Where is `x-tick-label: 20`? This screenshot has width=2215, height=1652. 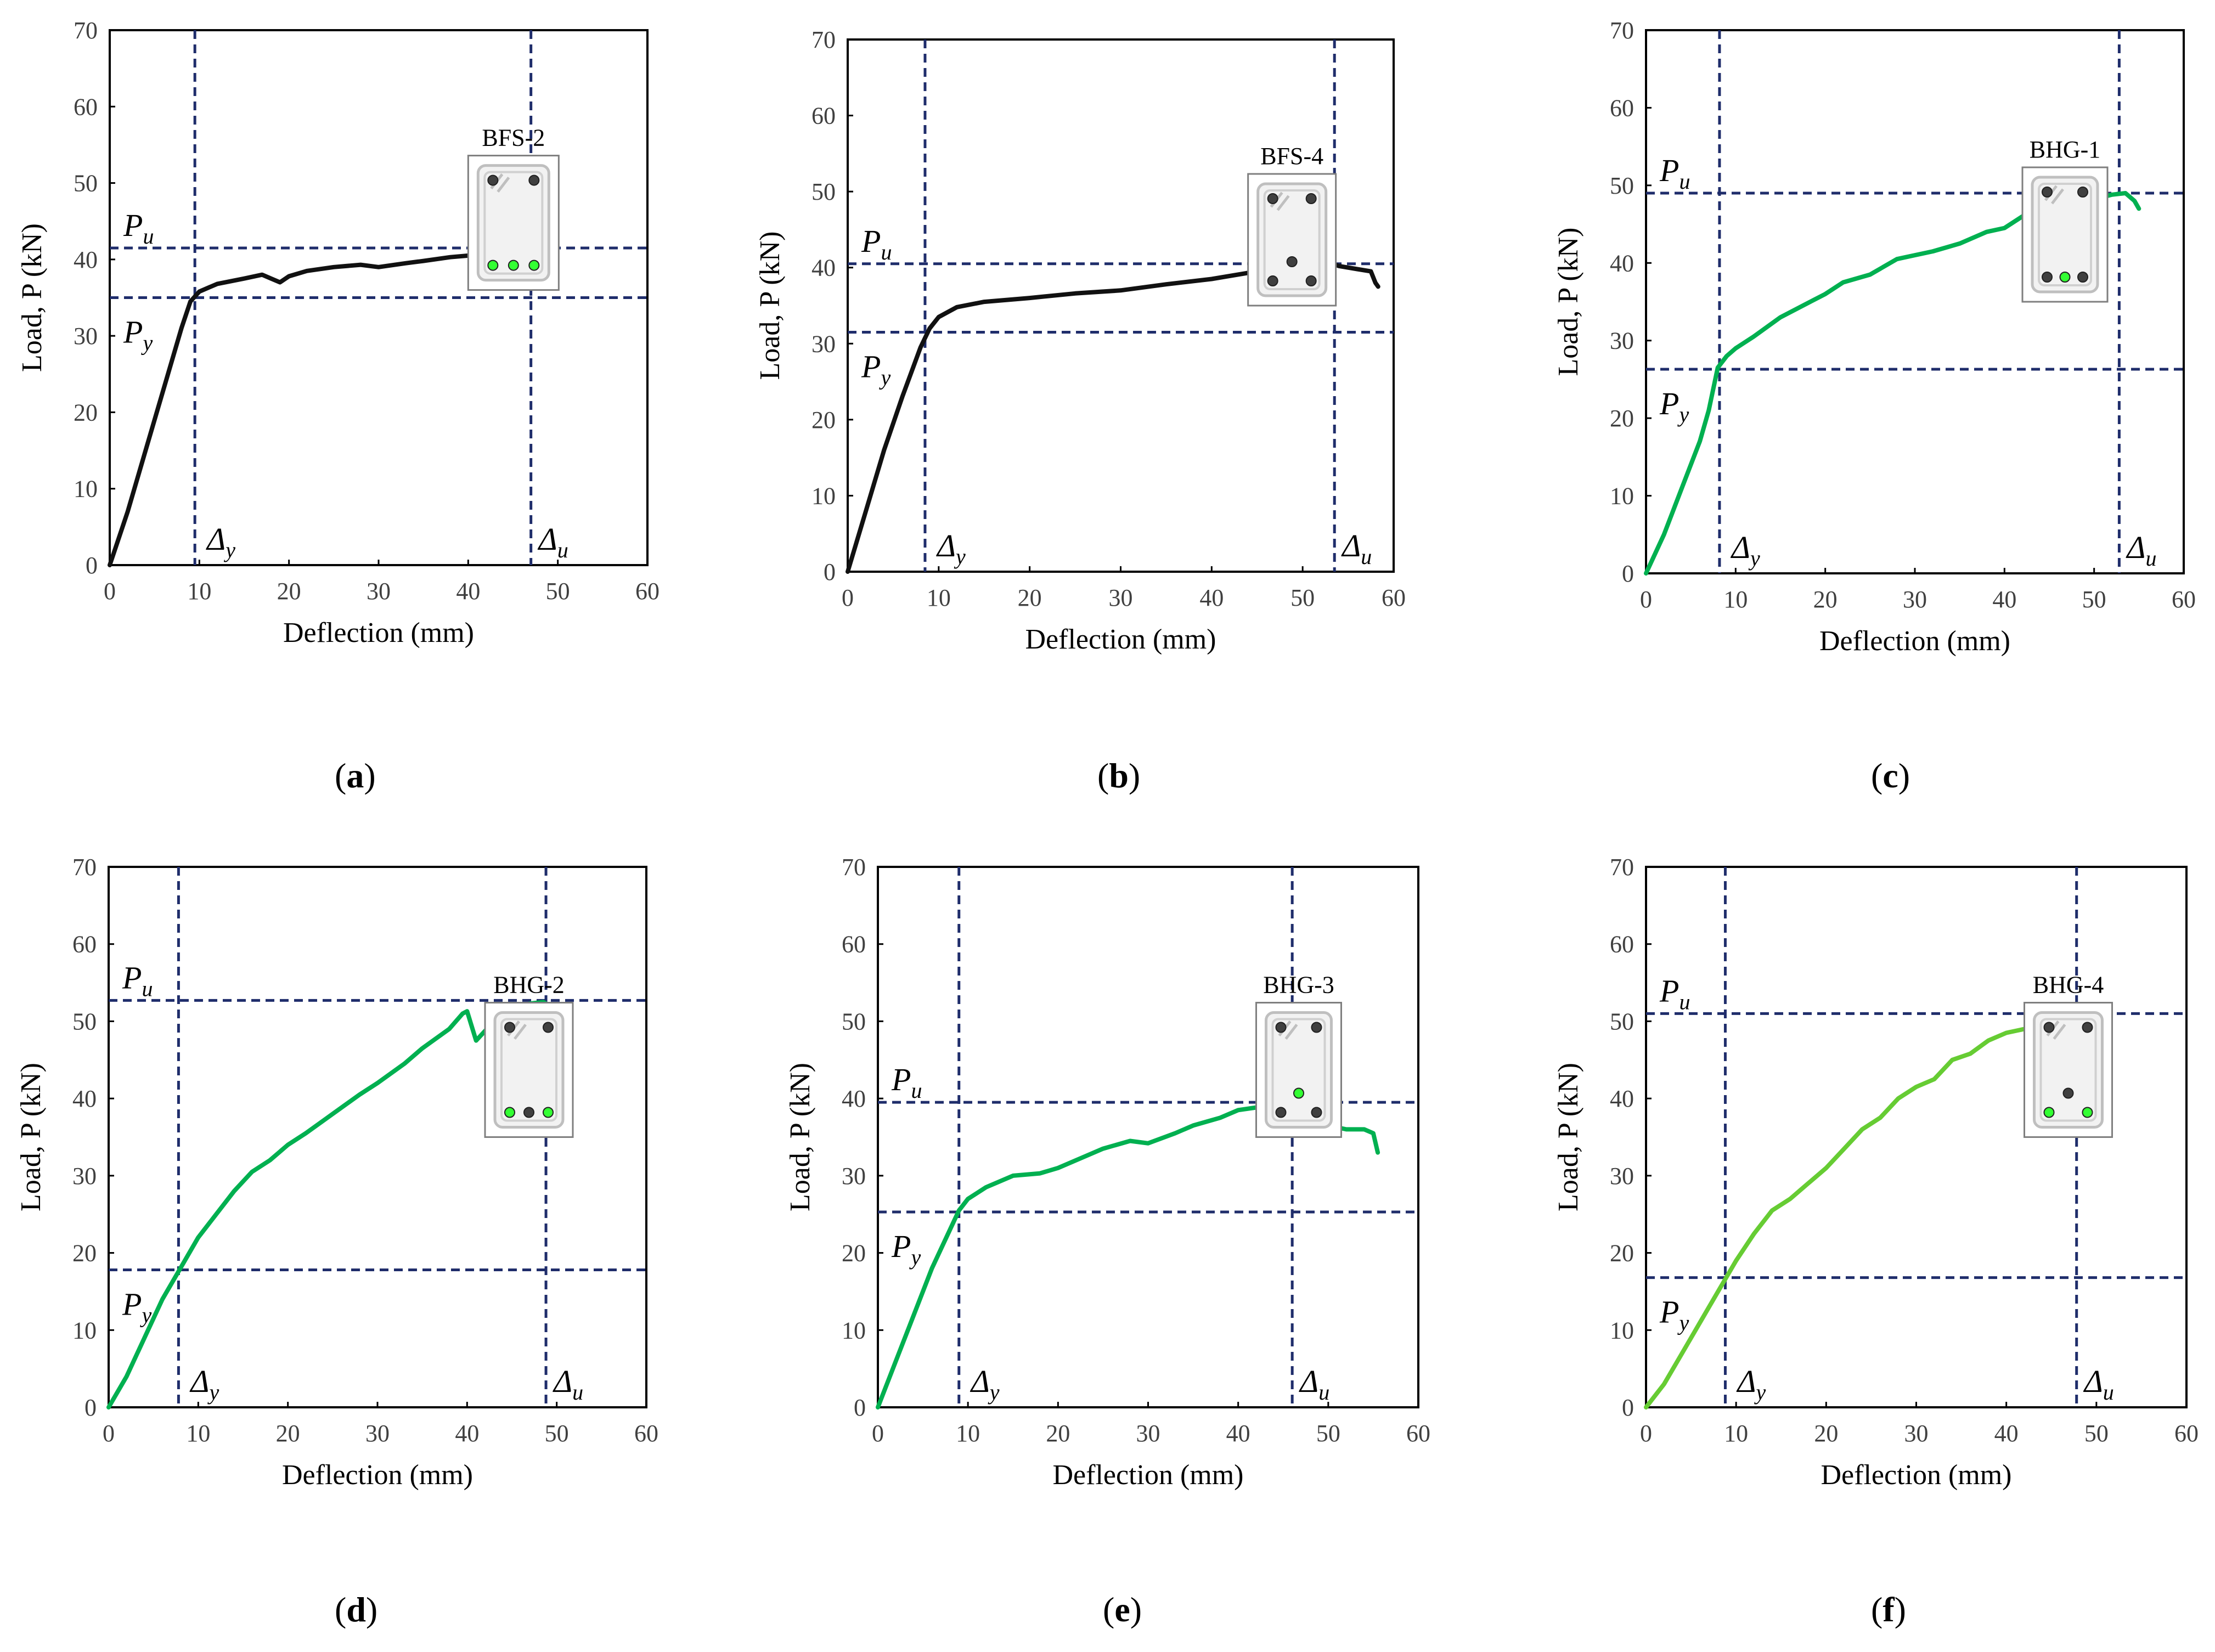
x-tick-label: 20 is located at coordinates (1825, 600).